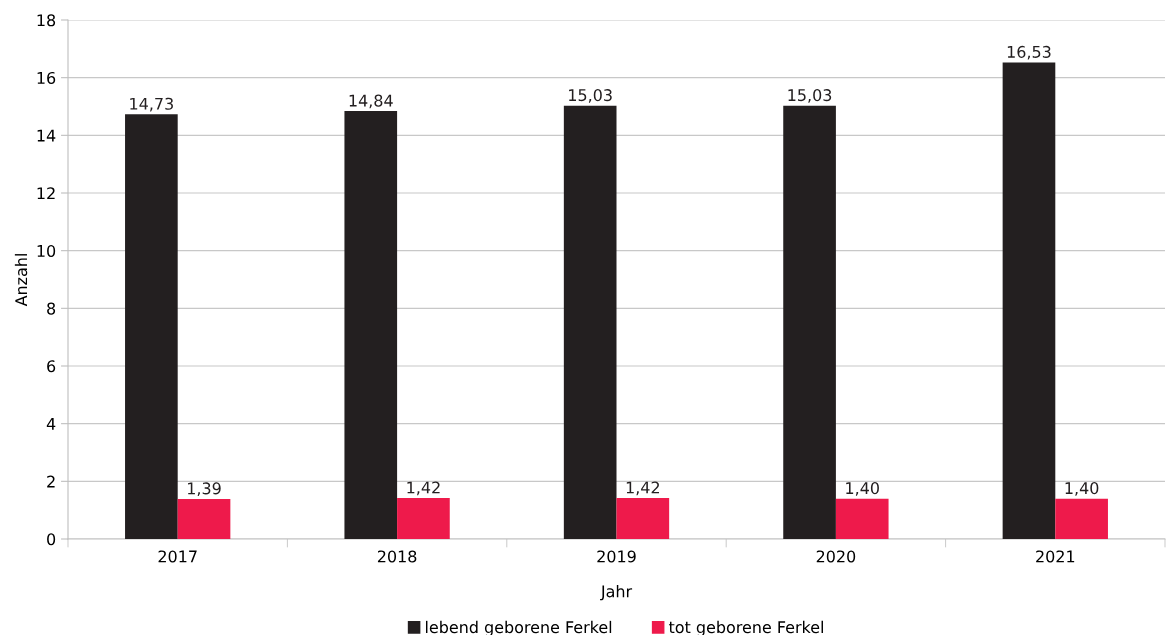 The height and width of the screenshot is (635, 1171). What do you see at coordinates (51, 481) in the screenshot?
I see `y-tick-label: 2` at bounding box center [51, 481].